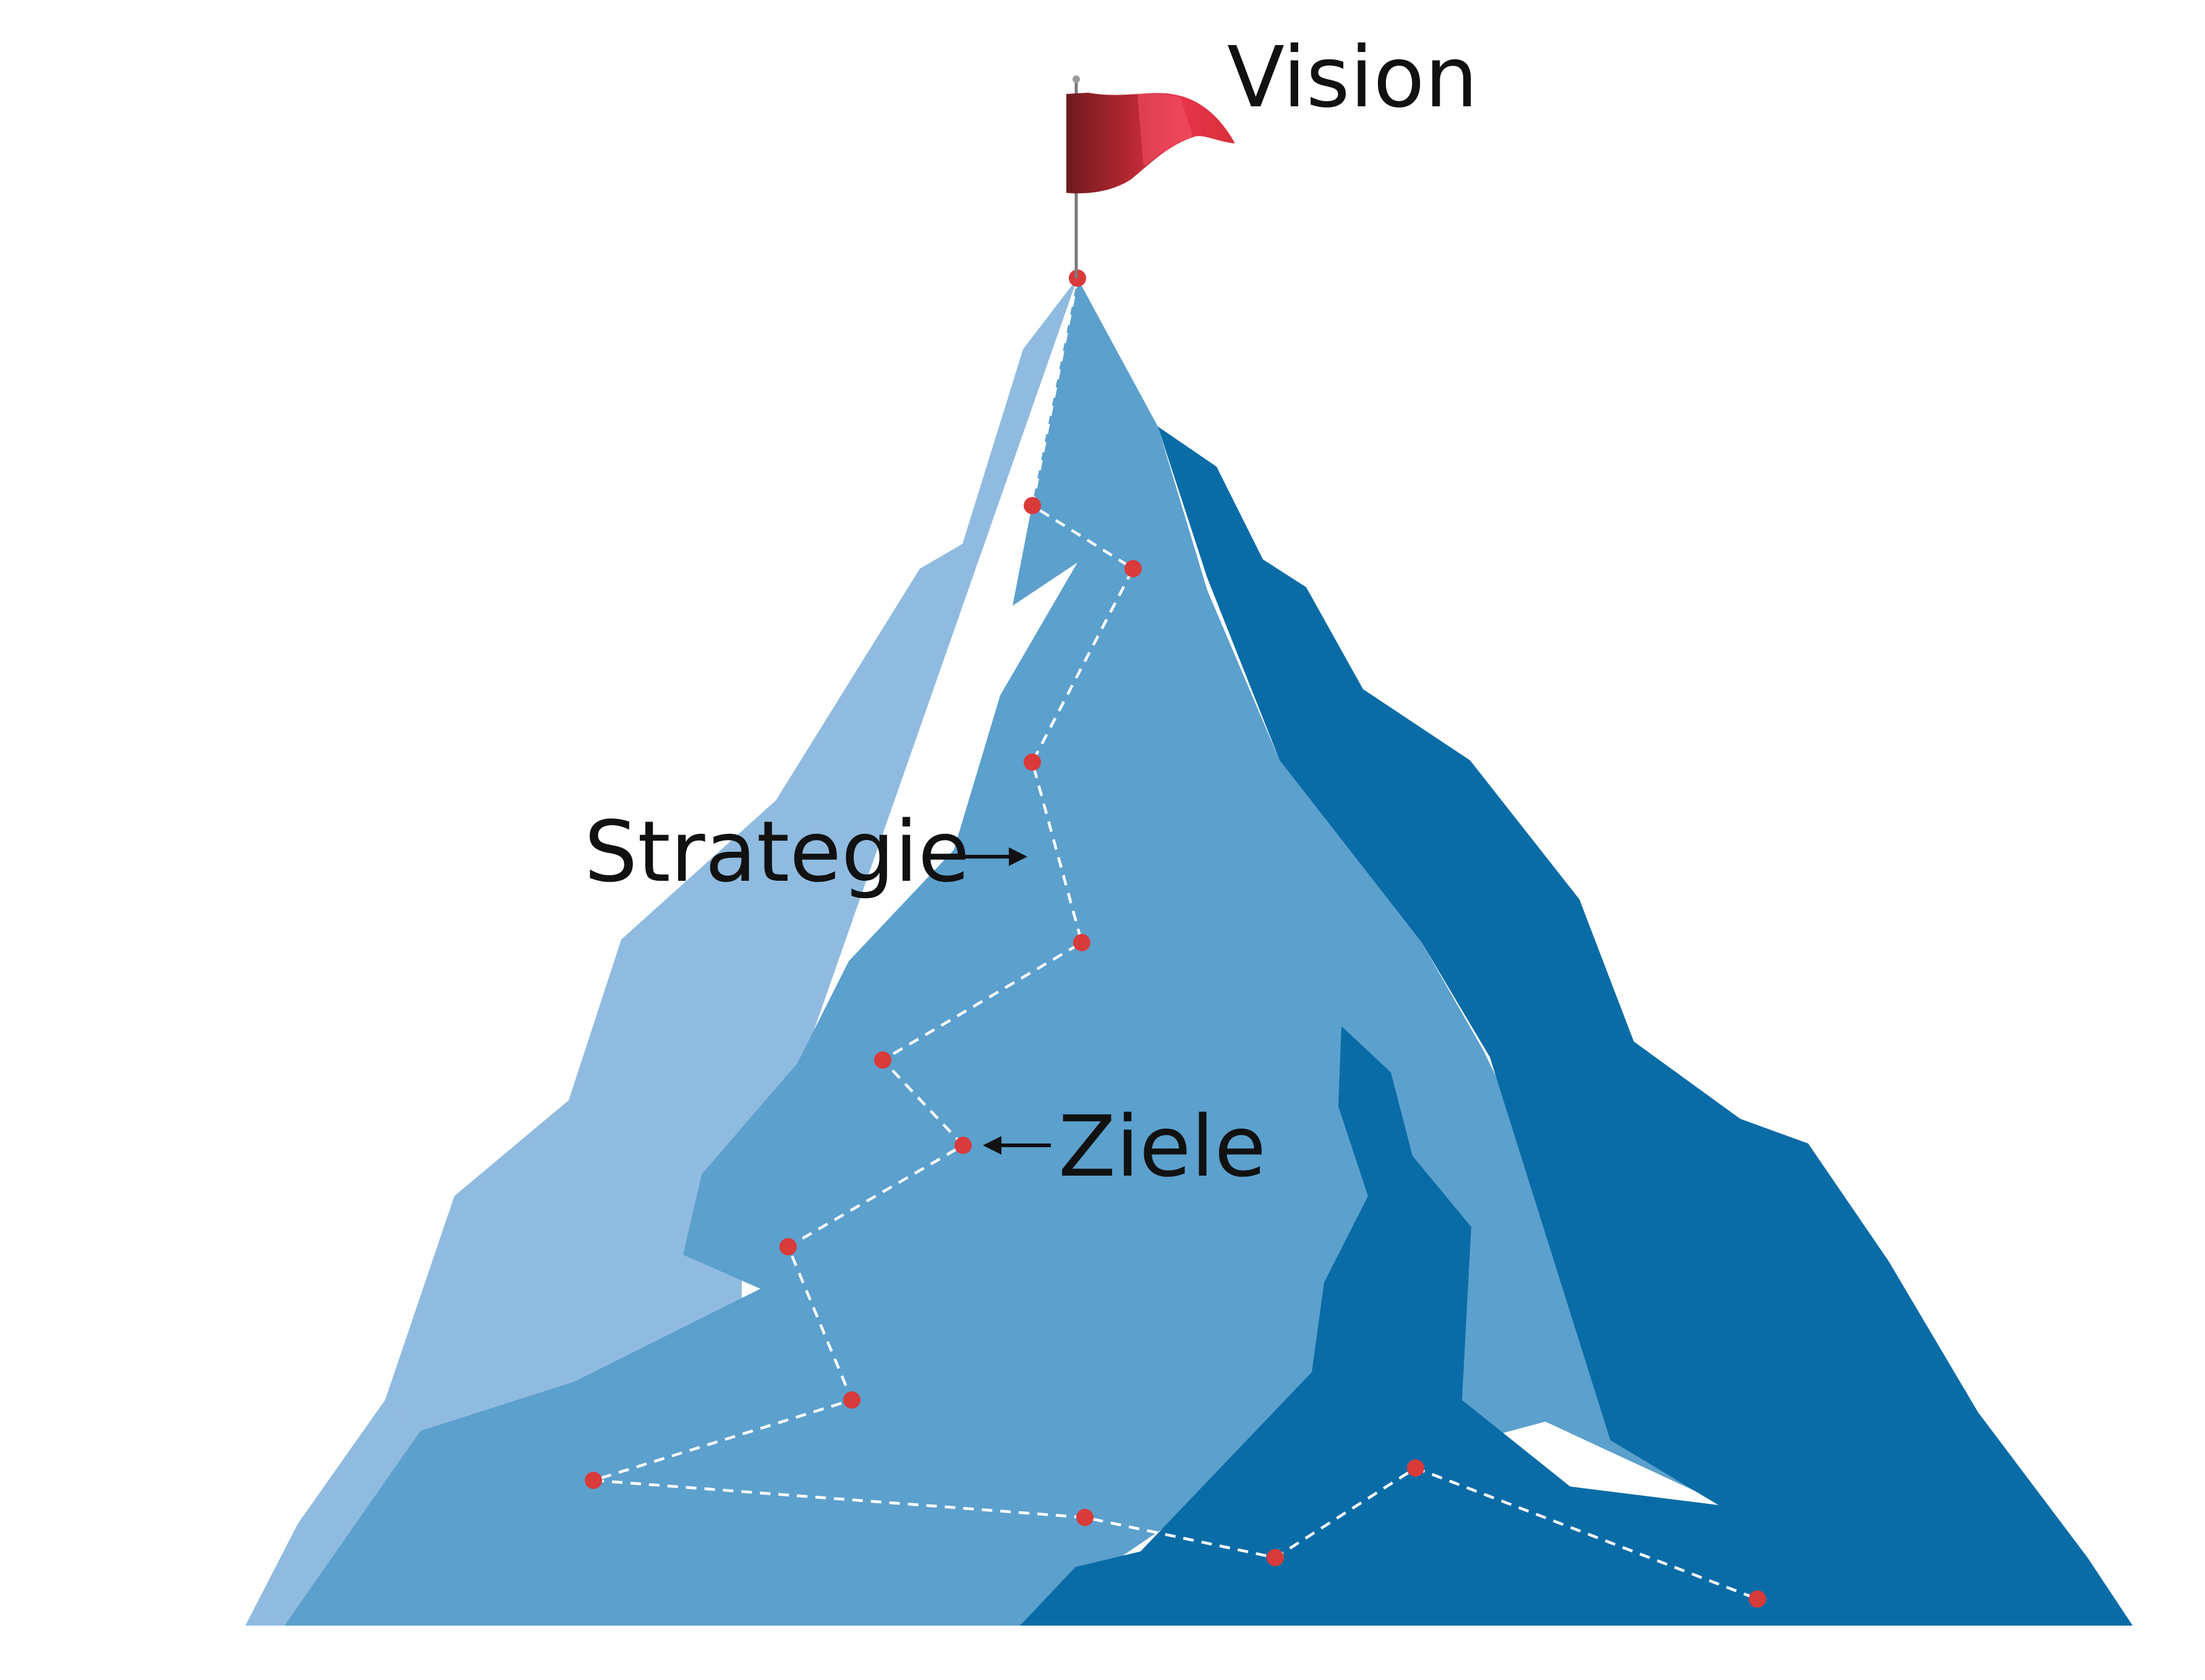 This screenshot has width=2205, height=1680. Describe the element at coordinates (1076, 79) in the screenshot. I see `flag-pole-tip` at that location.